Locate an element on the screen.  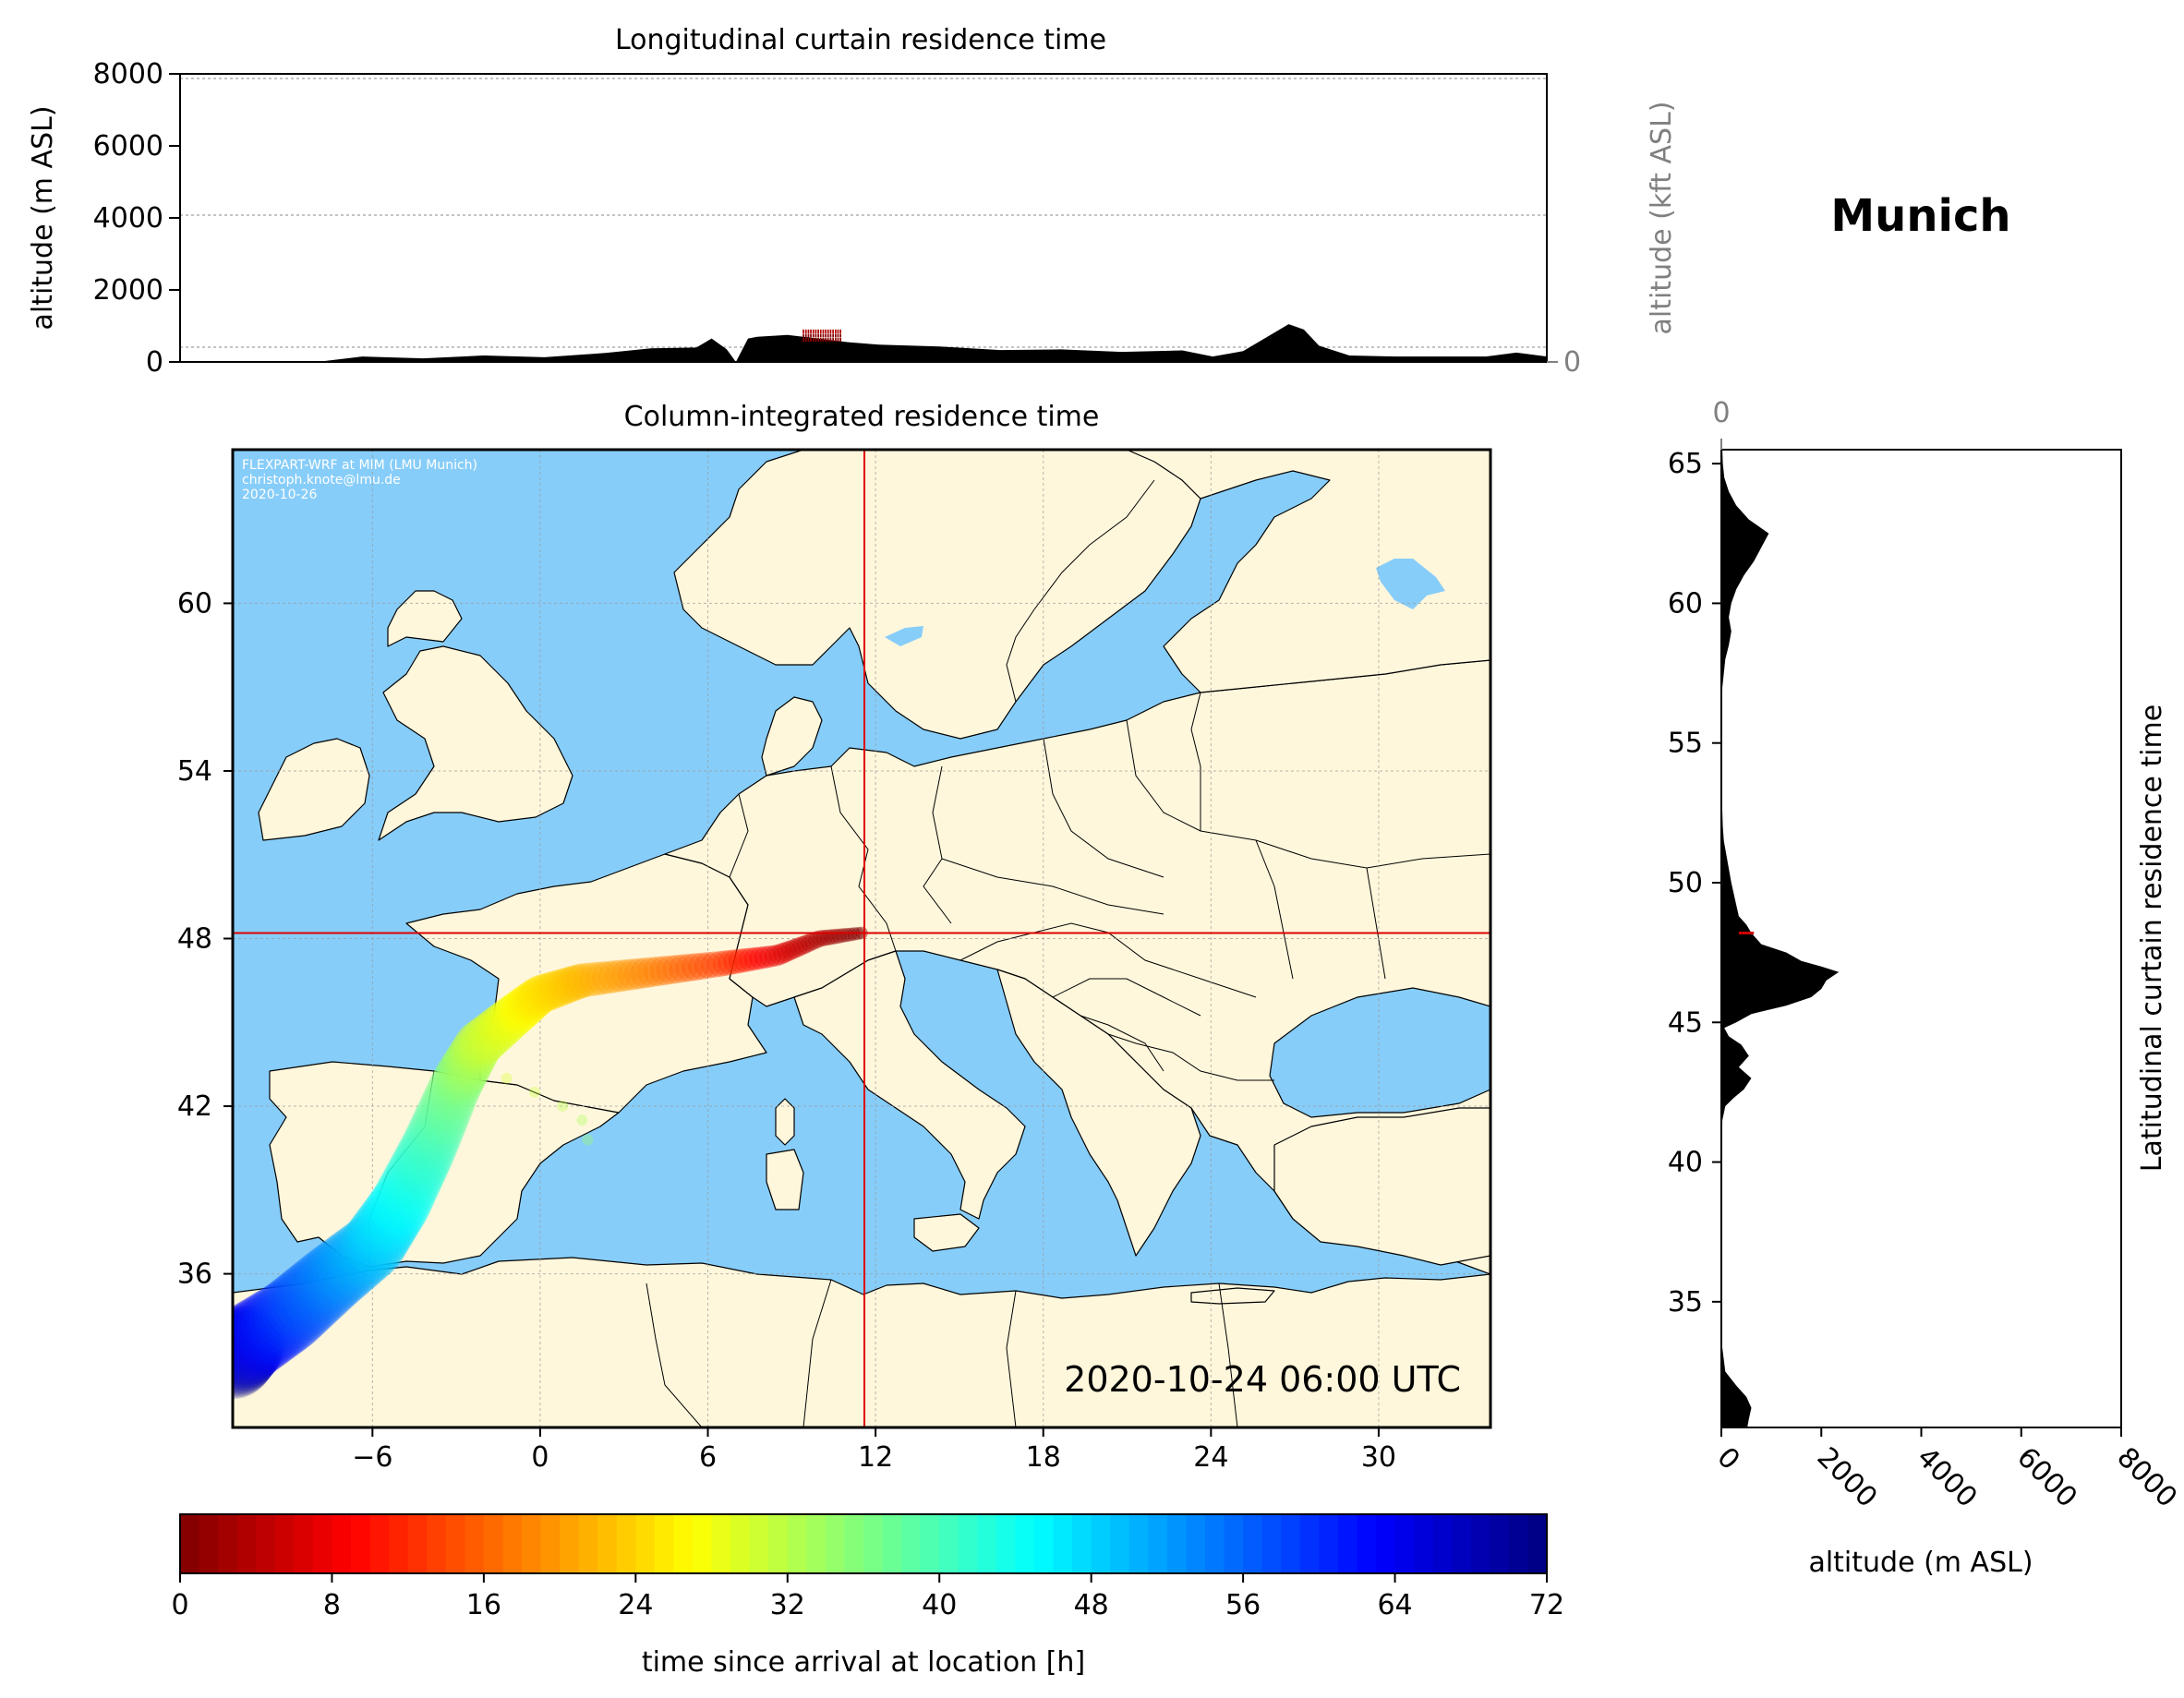
credit-line-2: christoph.knote@lmu.de is located at coordinates (321, 480).